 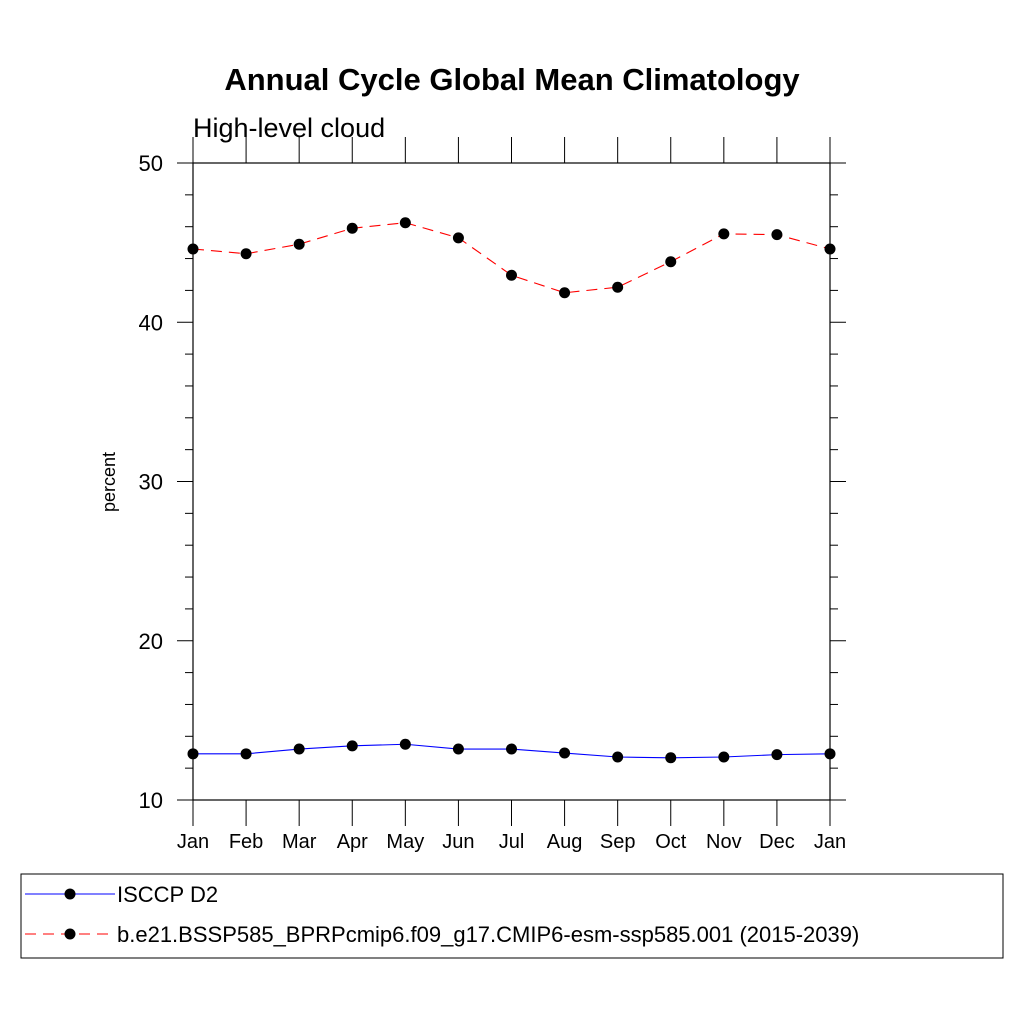 I want to click on y-tick-label: 20, so click(x=151, y=641).